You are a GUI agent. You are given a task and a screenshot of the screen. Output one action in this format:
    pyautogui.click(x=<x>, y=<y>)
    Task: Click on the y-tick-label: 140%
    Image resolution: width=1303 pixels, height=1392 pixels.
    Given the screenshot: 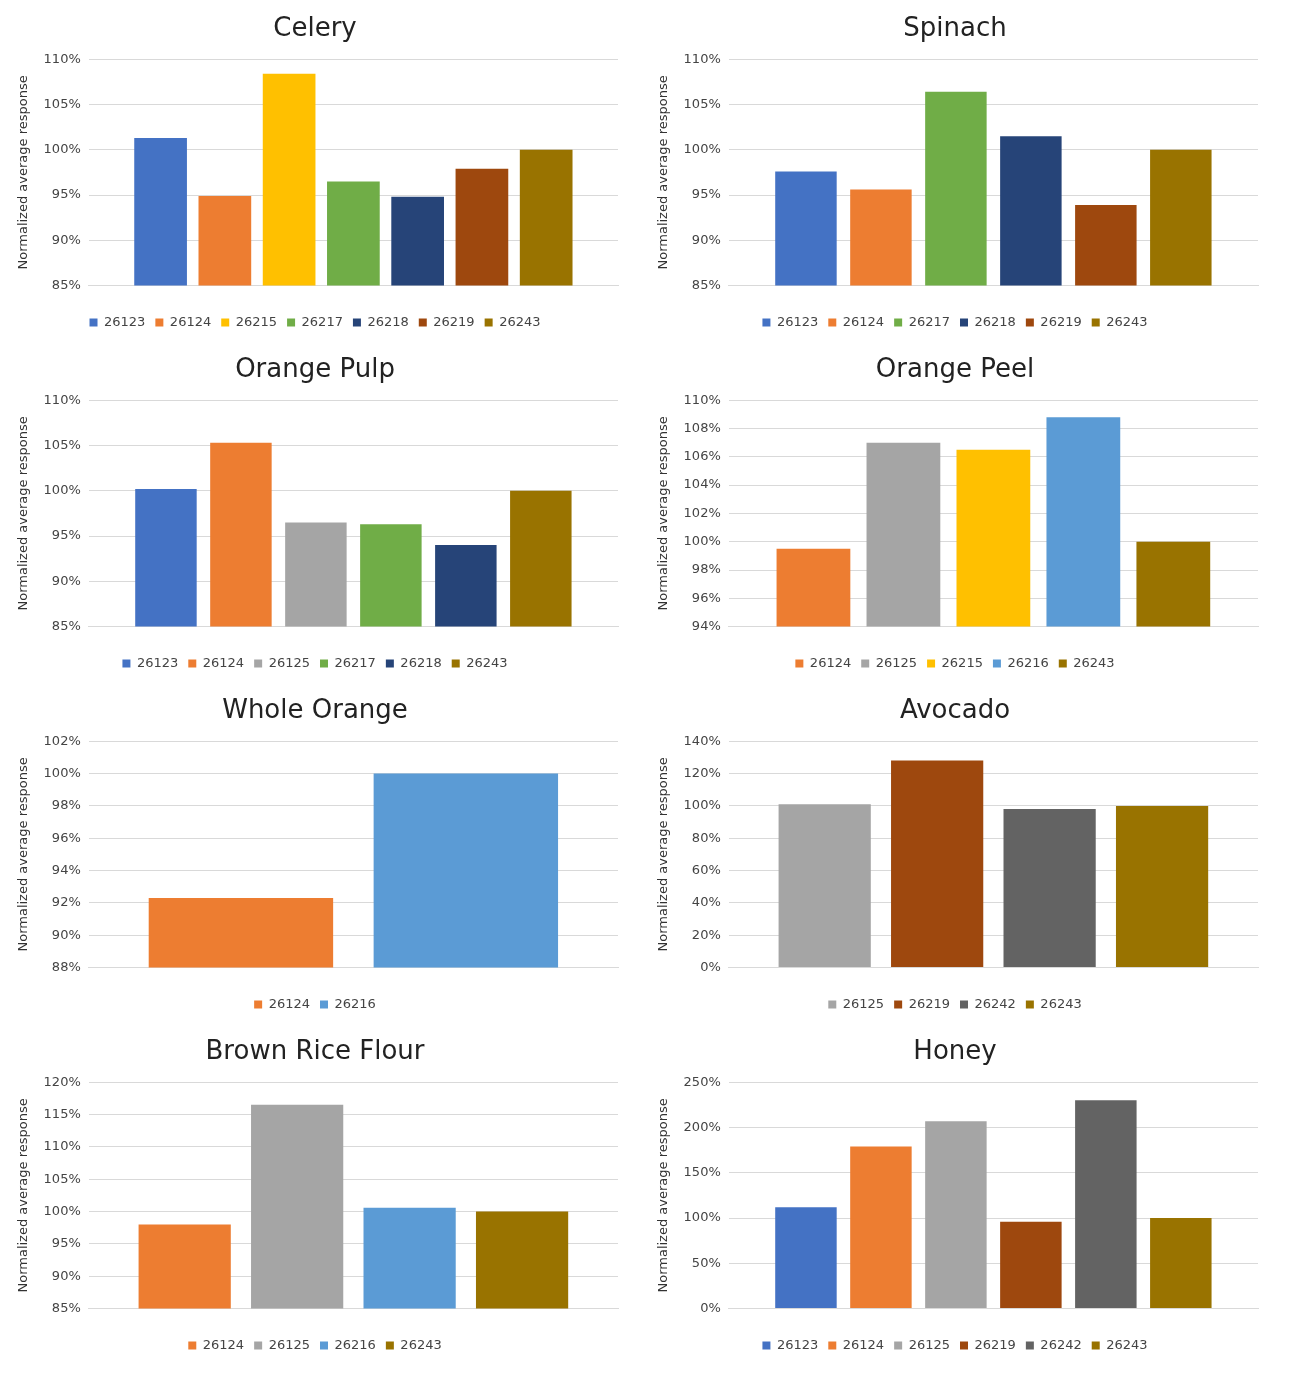 What is the action you would take?
    pyautogui.click(x=702, y=740)
    